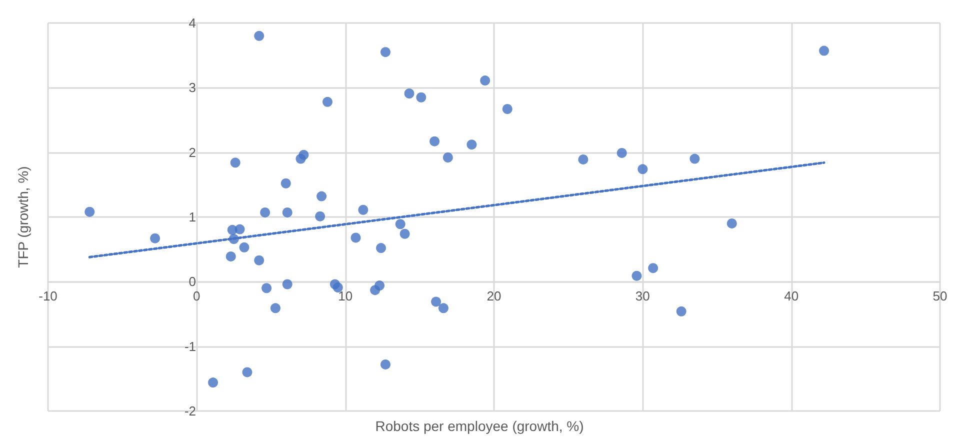 This screenshot has width=959, height=446. What do you see at coordinates (494, 296) in the screenshot?
I see `x-tick-label: 20` at bounding box center [494, 296].